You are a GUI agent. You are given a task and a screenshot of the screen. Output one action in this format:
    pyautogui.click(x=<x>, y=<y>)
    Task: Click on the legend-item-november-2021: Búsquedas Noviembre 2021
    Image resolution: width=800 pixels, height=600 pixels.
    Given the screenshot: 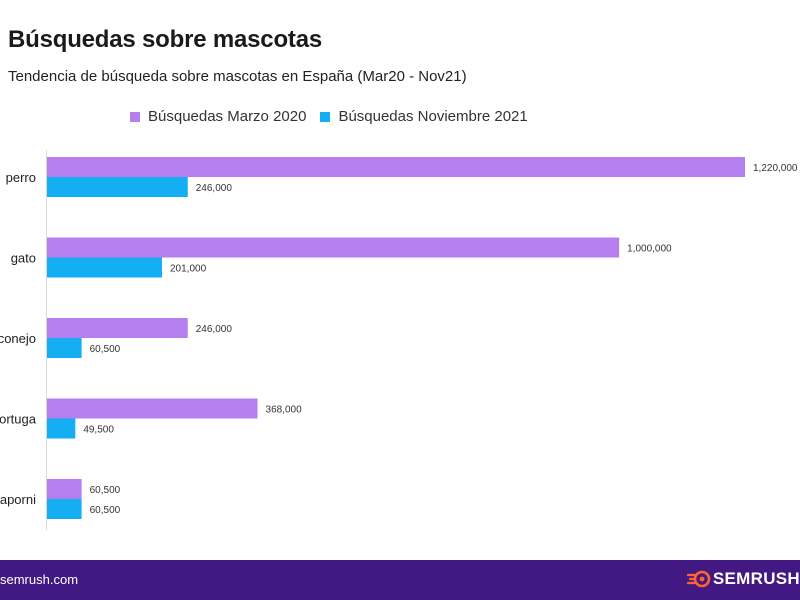 What is the action you would take?
    pyautogui.click(x=424, y=116)
    